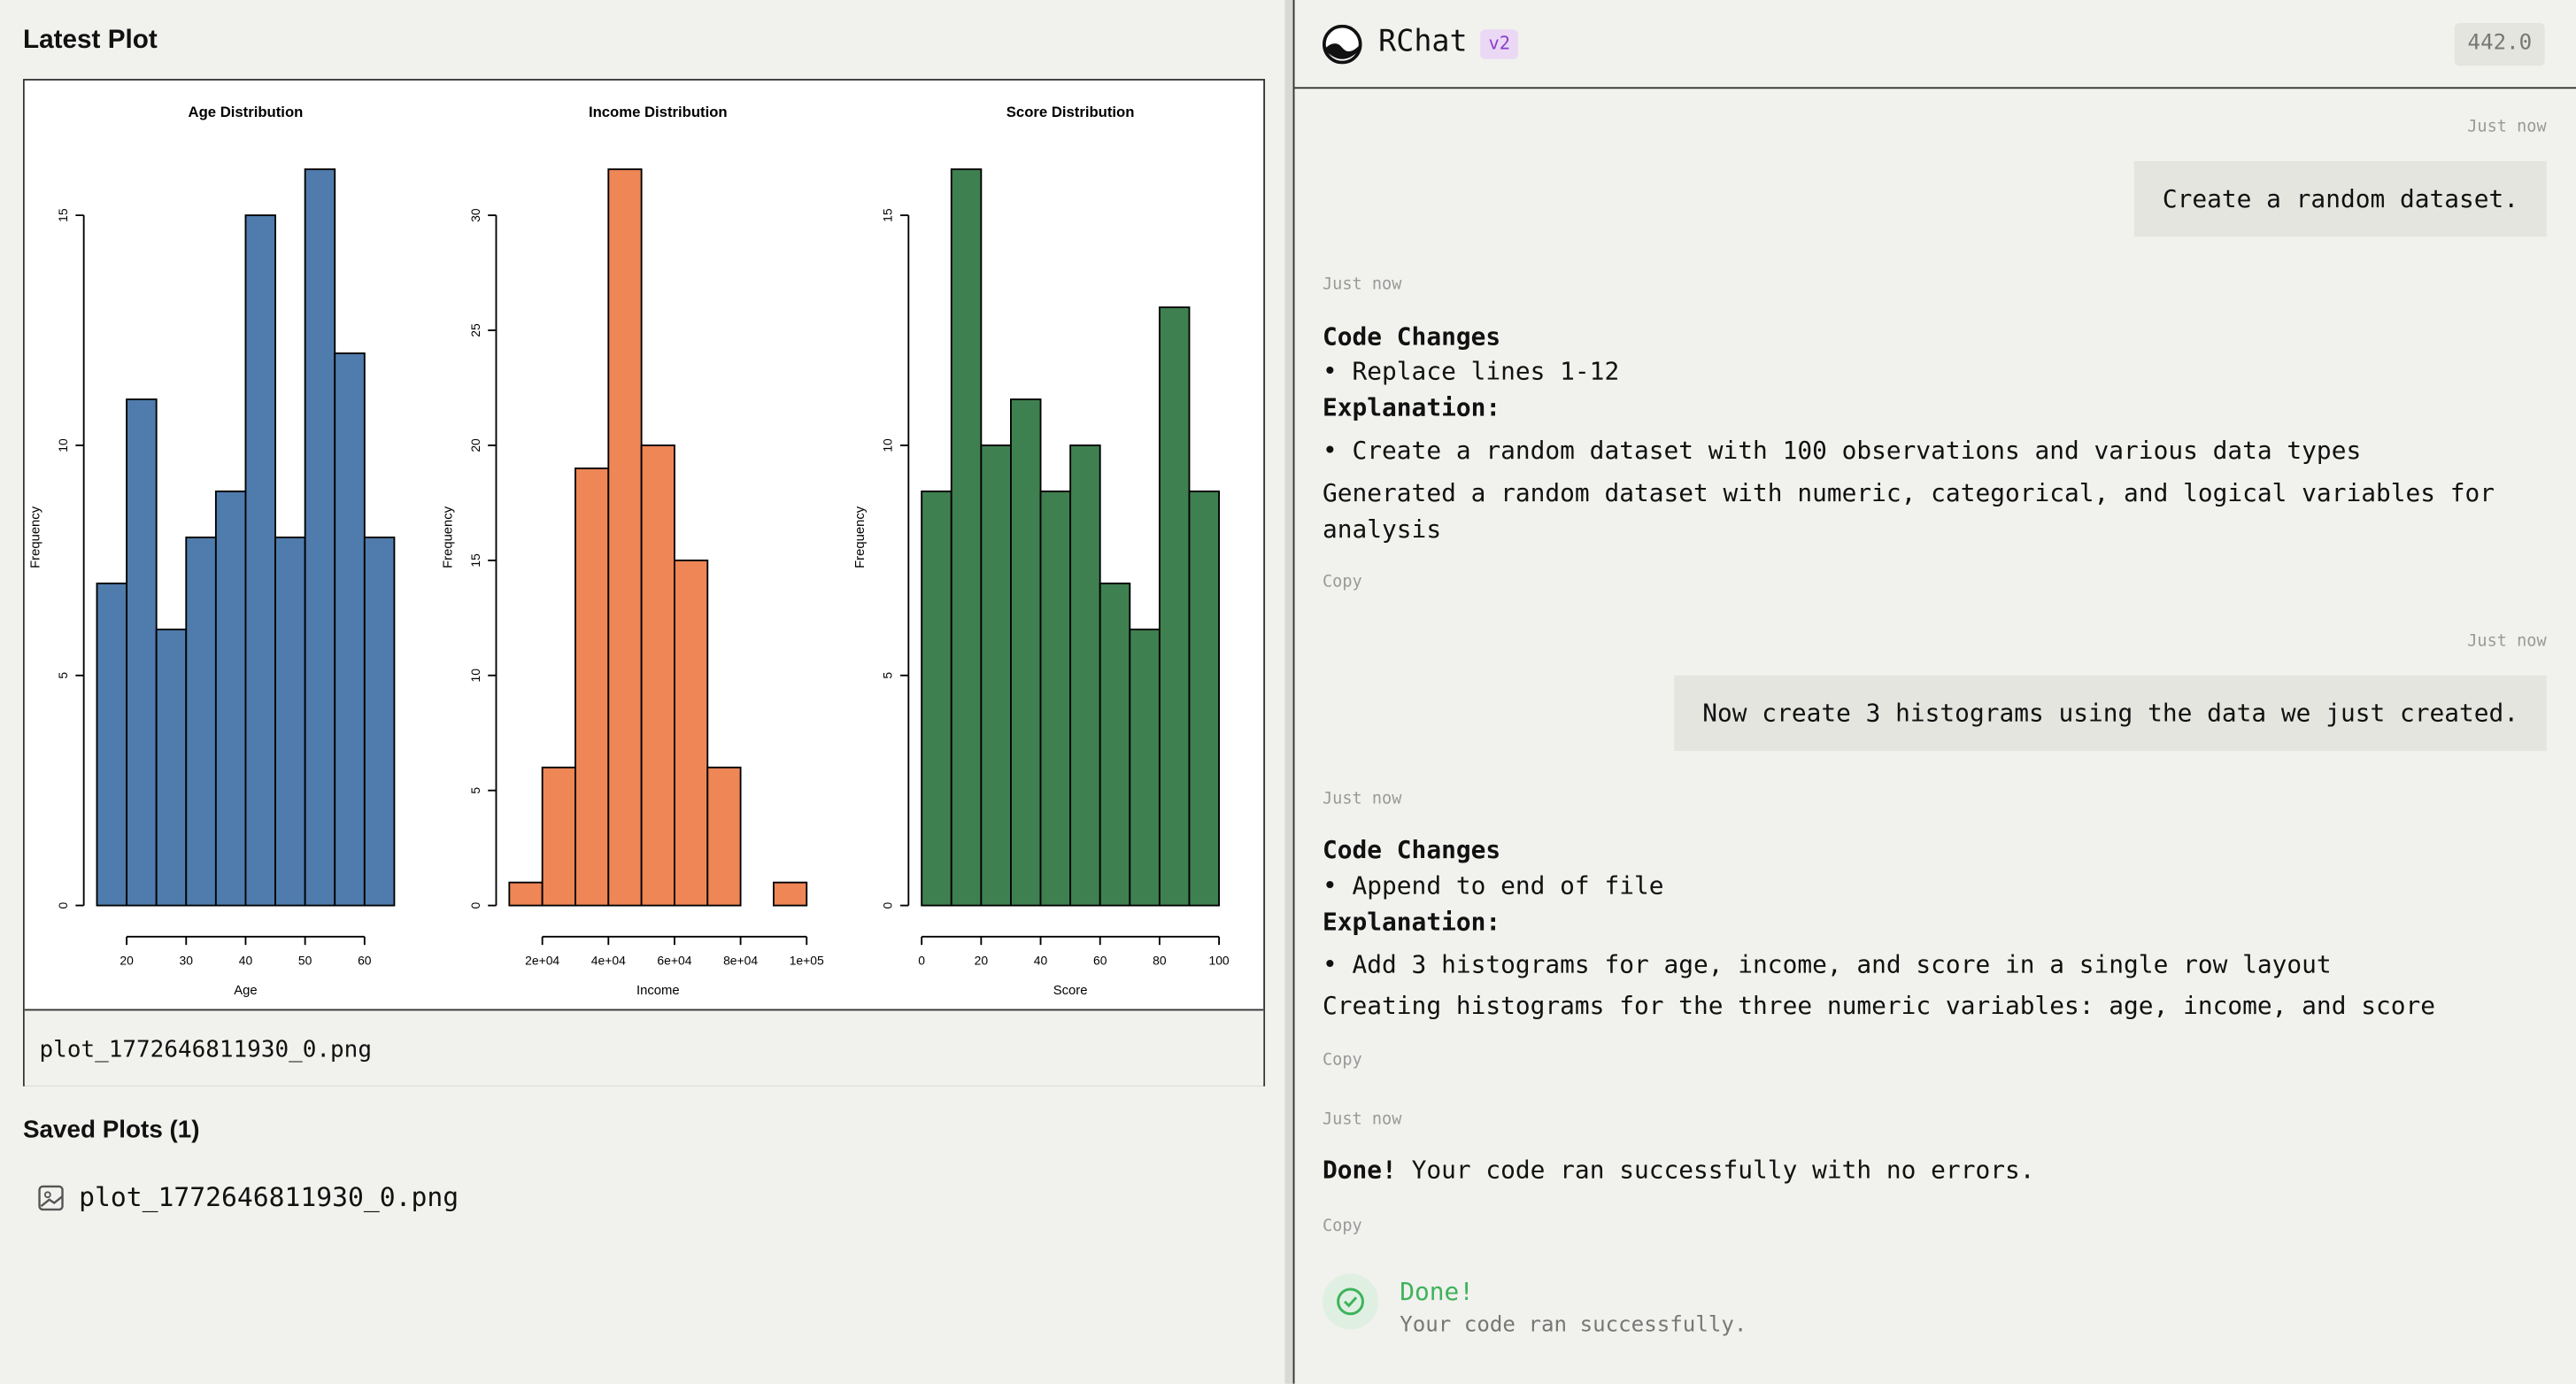 The width and height of the screenshot is (2576, 1384). Describe the element at coordinates (269, 1197) in the screenshot. I see `saved-item: plot_1772646811930_0.png` at that location.